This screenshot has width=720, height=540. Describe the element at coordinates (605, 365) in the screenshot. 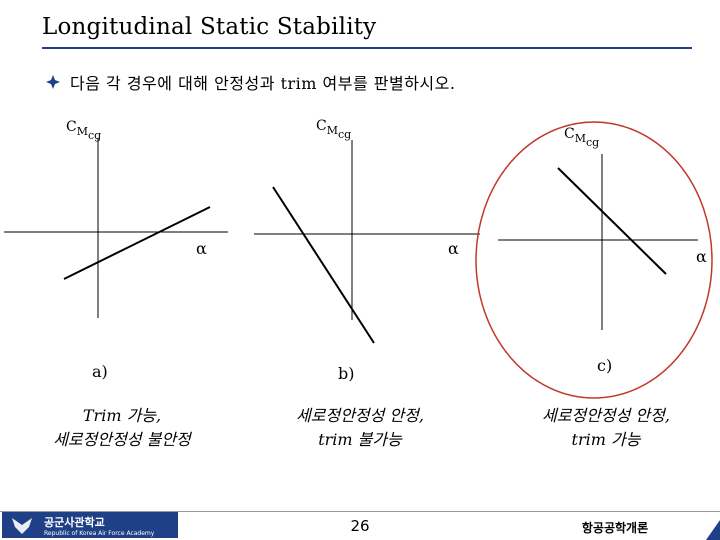

I see `case-c-label: c)` at that location.